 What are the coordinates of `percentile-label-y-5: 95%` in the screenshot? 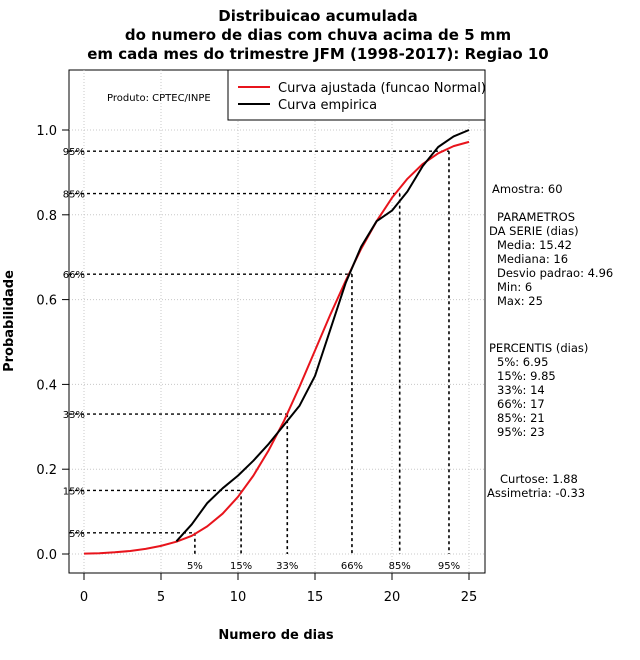 It's located at (74, 152).